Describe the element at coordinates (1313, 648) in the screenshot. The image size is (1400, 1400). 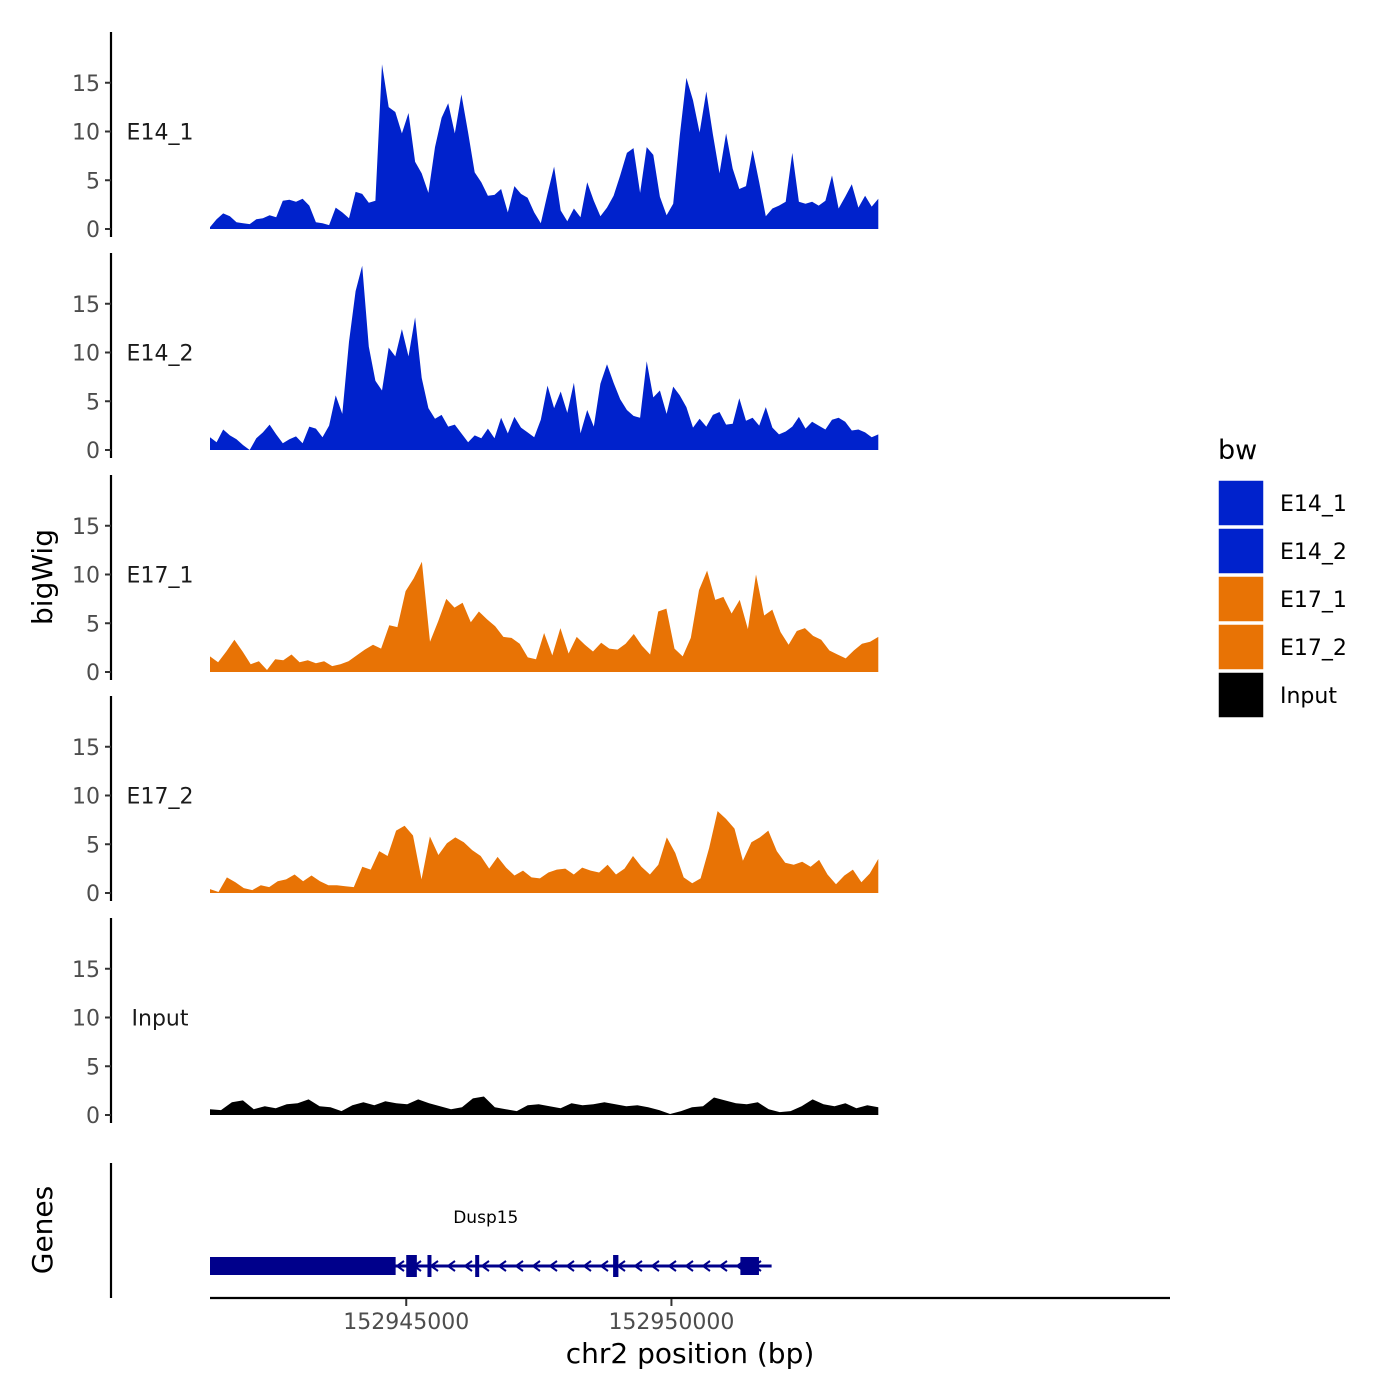
I see `legend-label: E17_2` at that location.